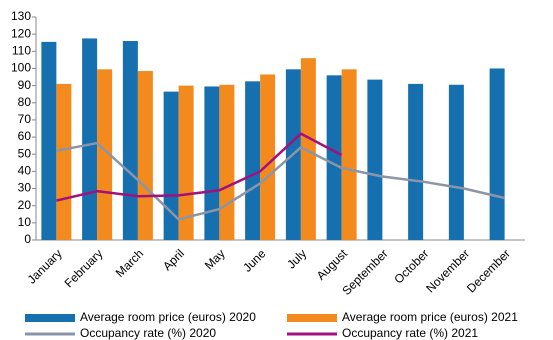 The width and height of the screenshot is (553, 340). I want to click on x-tick-label: June, so click(254, 260).